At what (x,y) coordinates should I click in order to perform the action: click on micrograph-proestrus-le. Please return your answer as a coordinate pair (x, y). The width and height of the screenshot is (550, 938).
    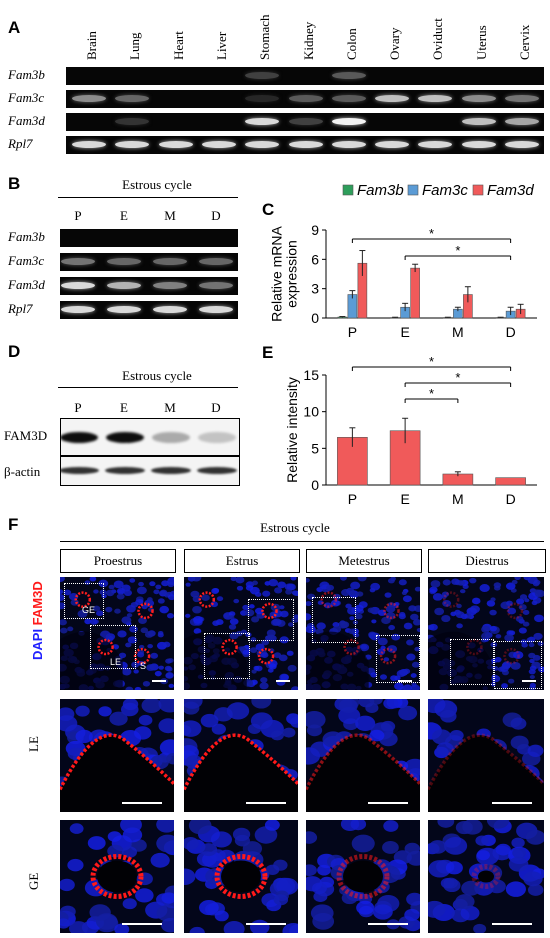
    Looking at the image, I should click on (117, 755).